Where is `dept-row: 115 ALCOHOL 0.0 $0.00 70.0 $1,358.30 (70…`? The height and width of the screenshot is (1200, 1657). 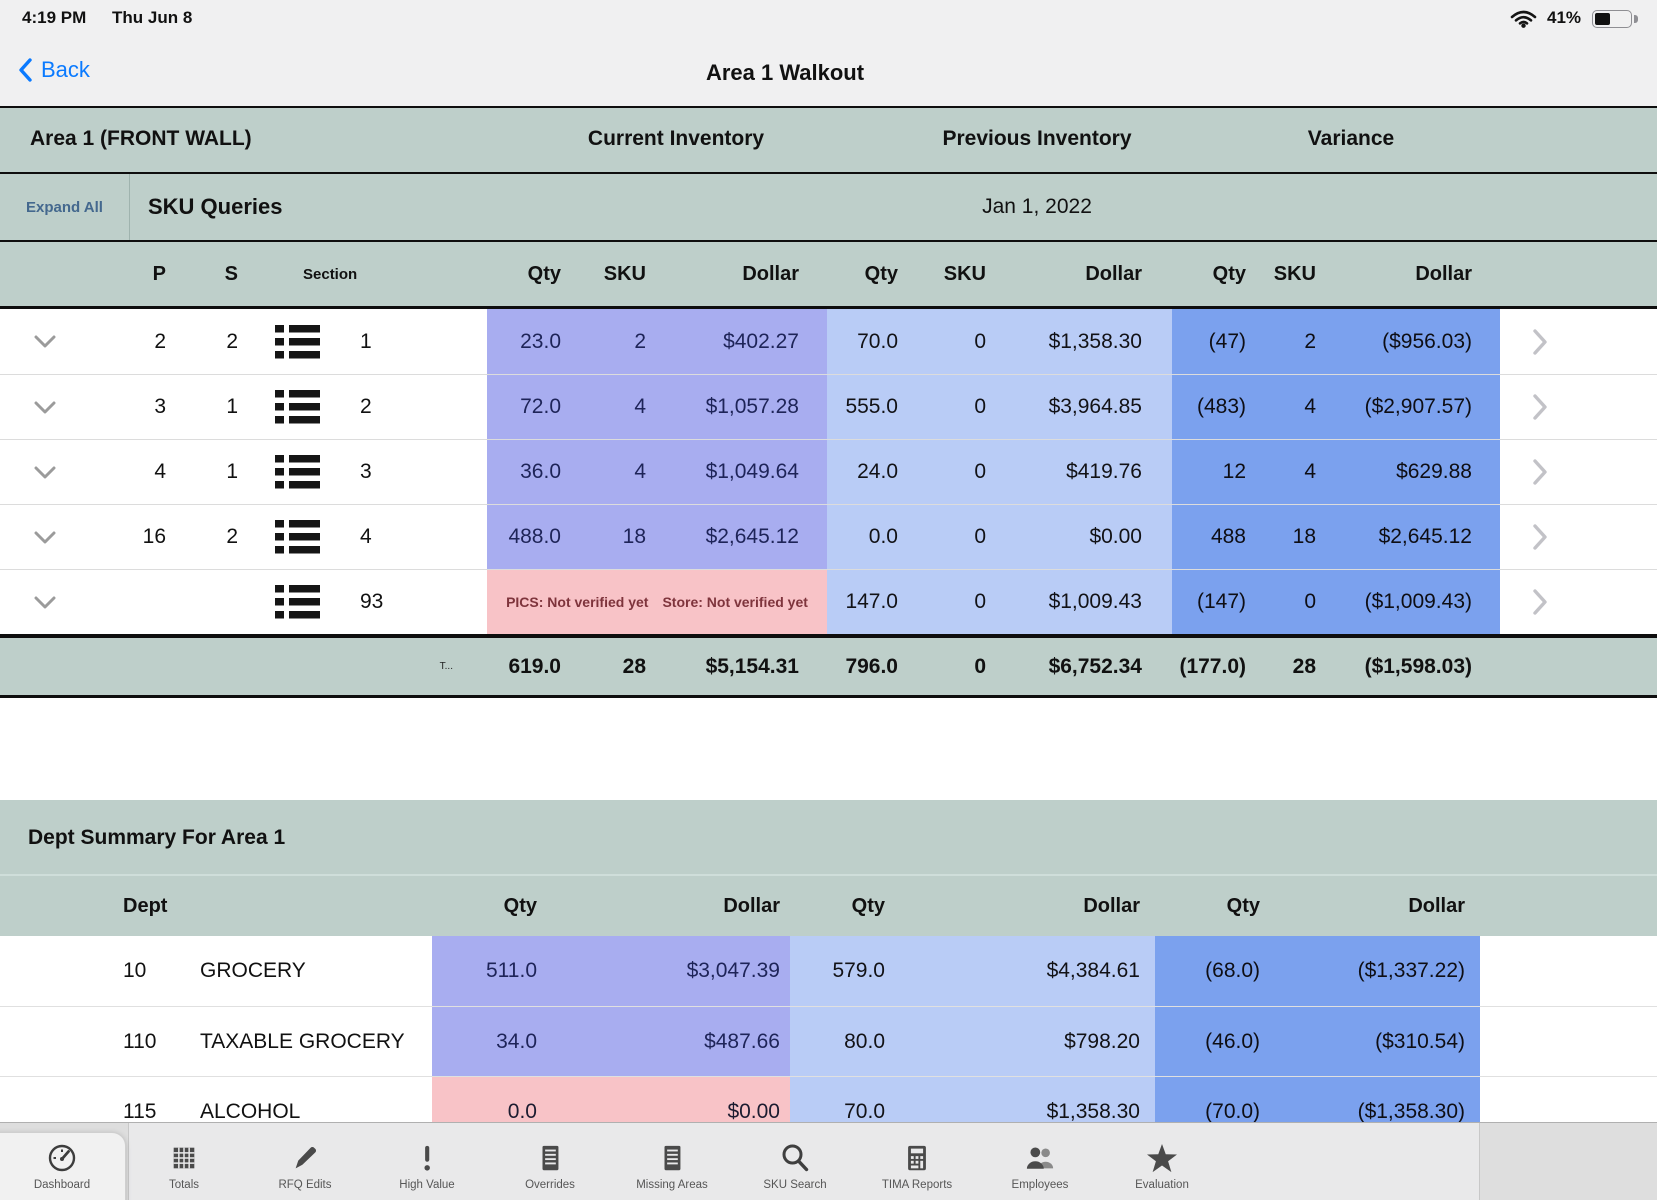
dept-row: 115 ALCOHOL 0.0 $0.00 70.0 $1,358.30 (70… is located at coordinates (828, 1111).